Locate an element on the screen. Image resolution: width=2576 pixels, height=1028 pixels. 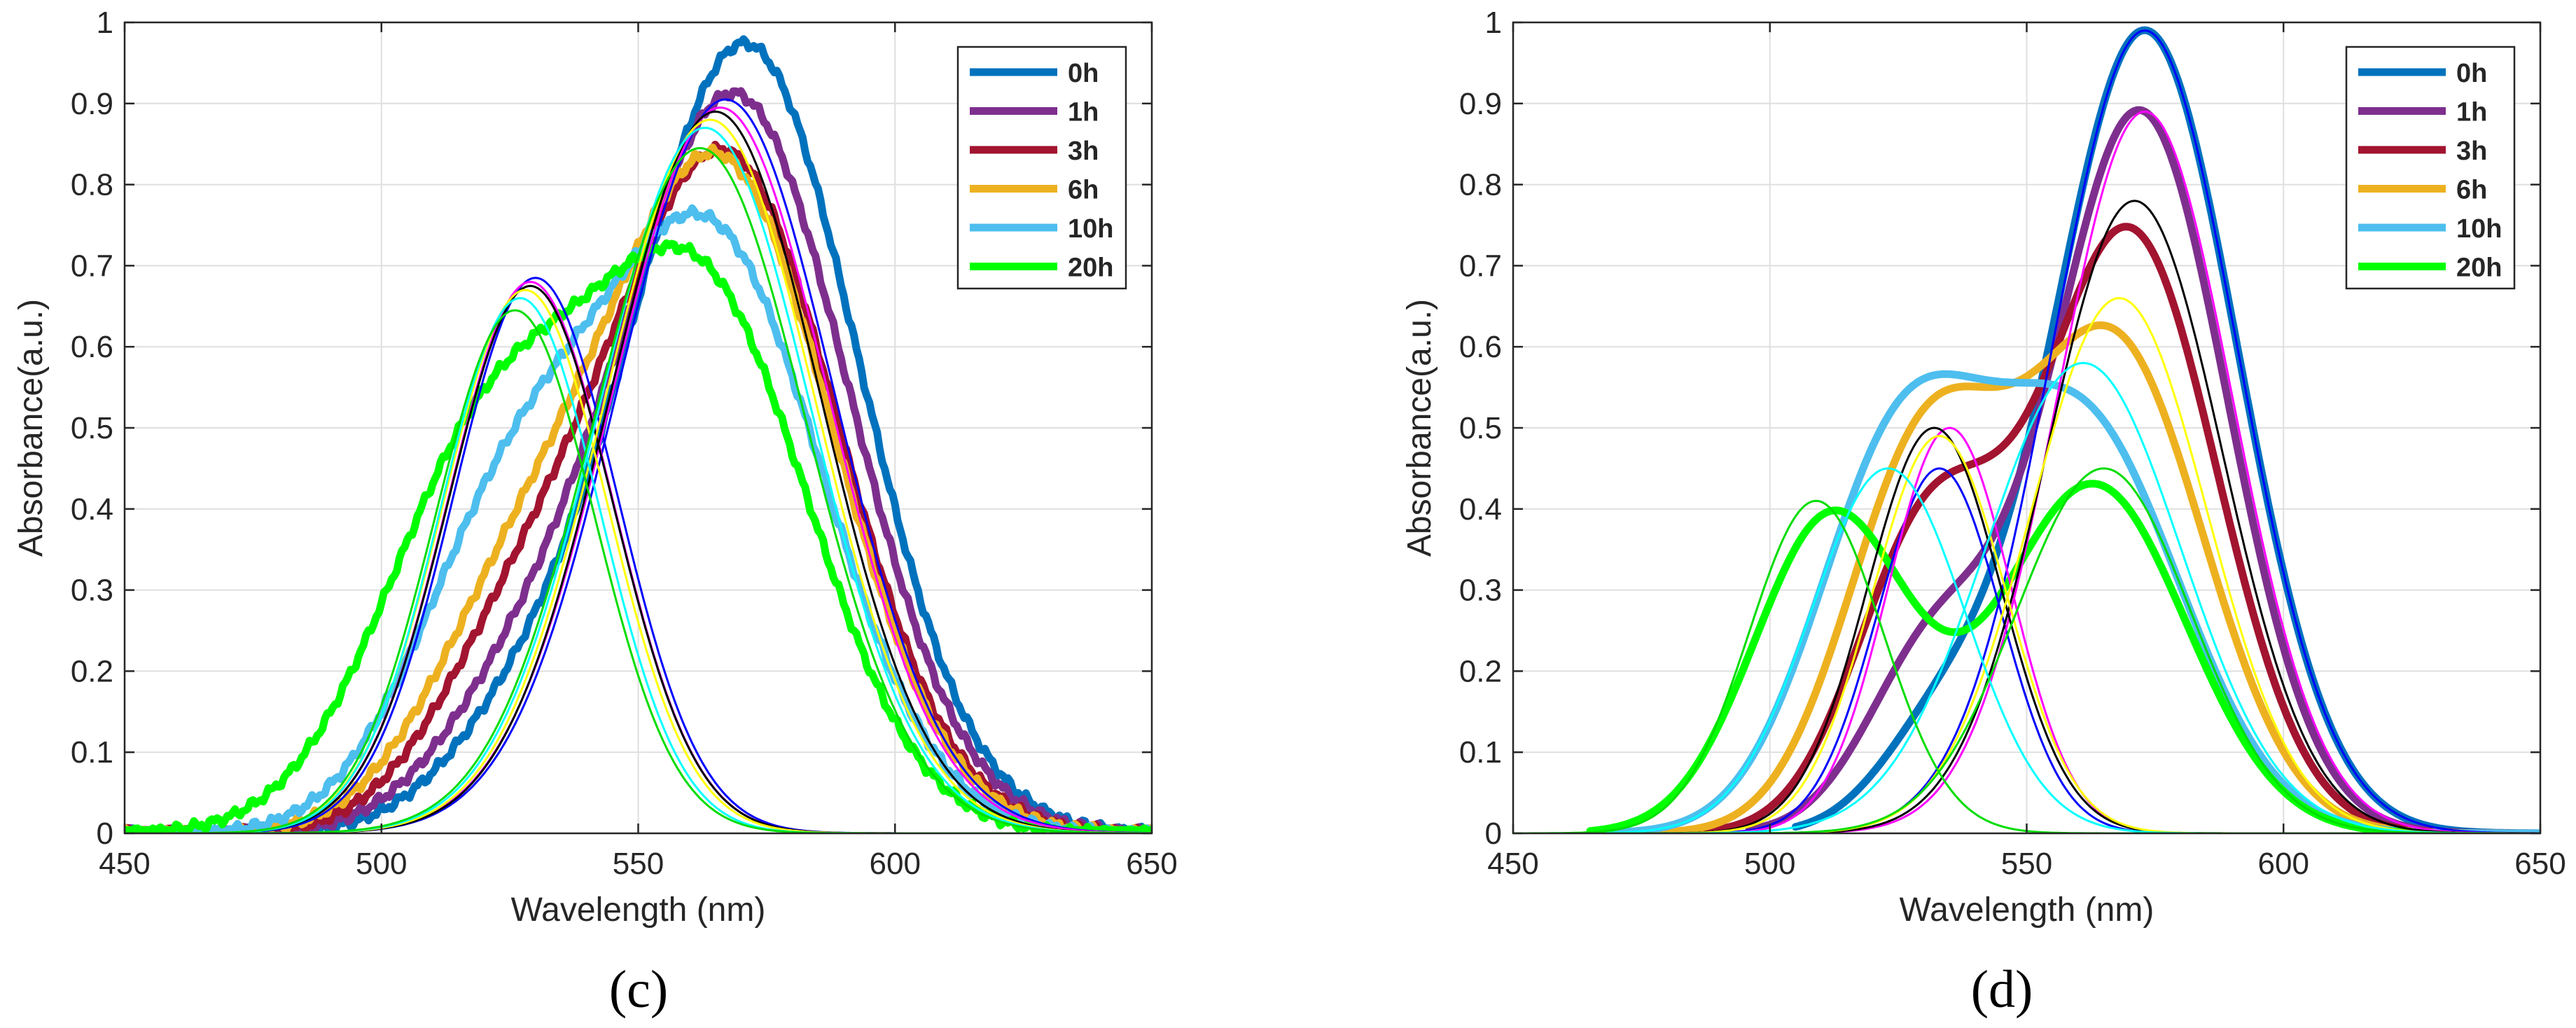
panel-label: (c) is located at coordinates (638, 989).